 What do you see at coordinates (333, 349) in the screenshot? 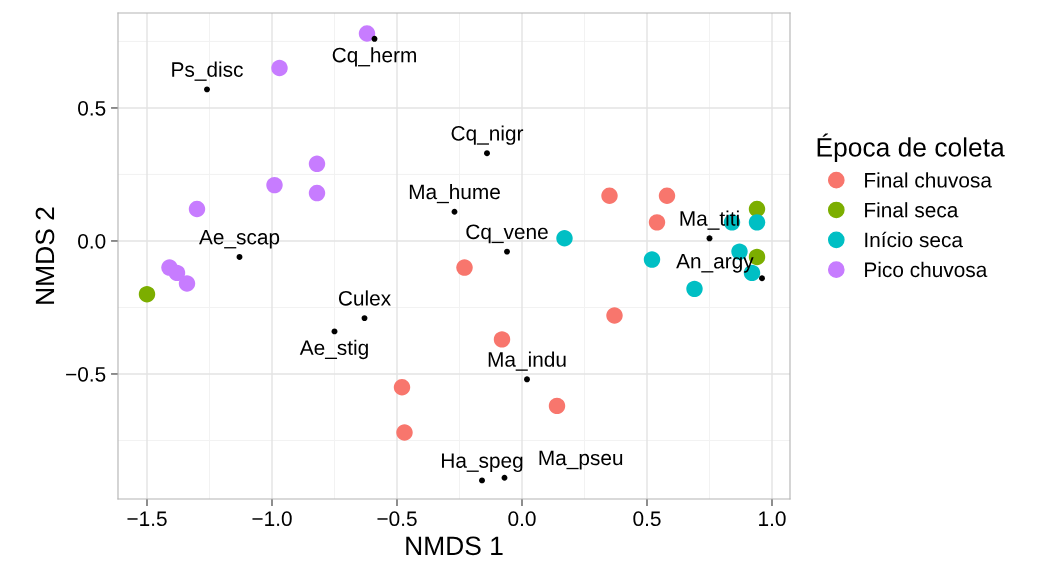
I see `annotation: Ae_stig` at bounding box center [333, 349].